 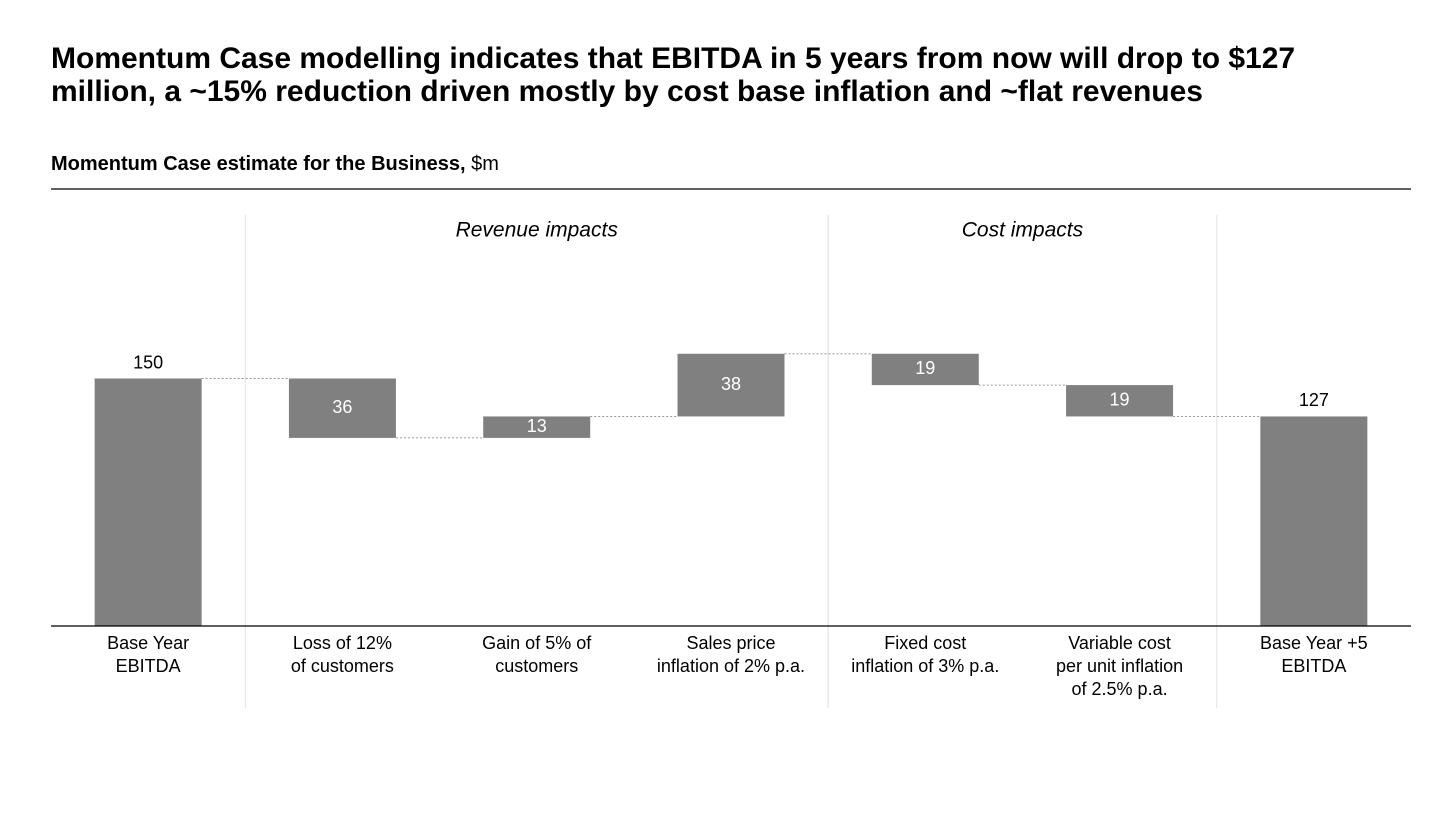 I want to click on x-tick-label: Sales price inflation of 2% p.a., so click(x=731, y=654).